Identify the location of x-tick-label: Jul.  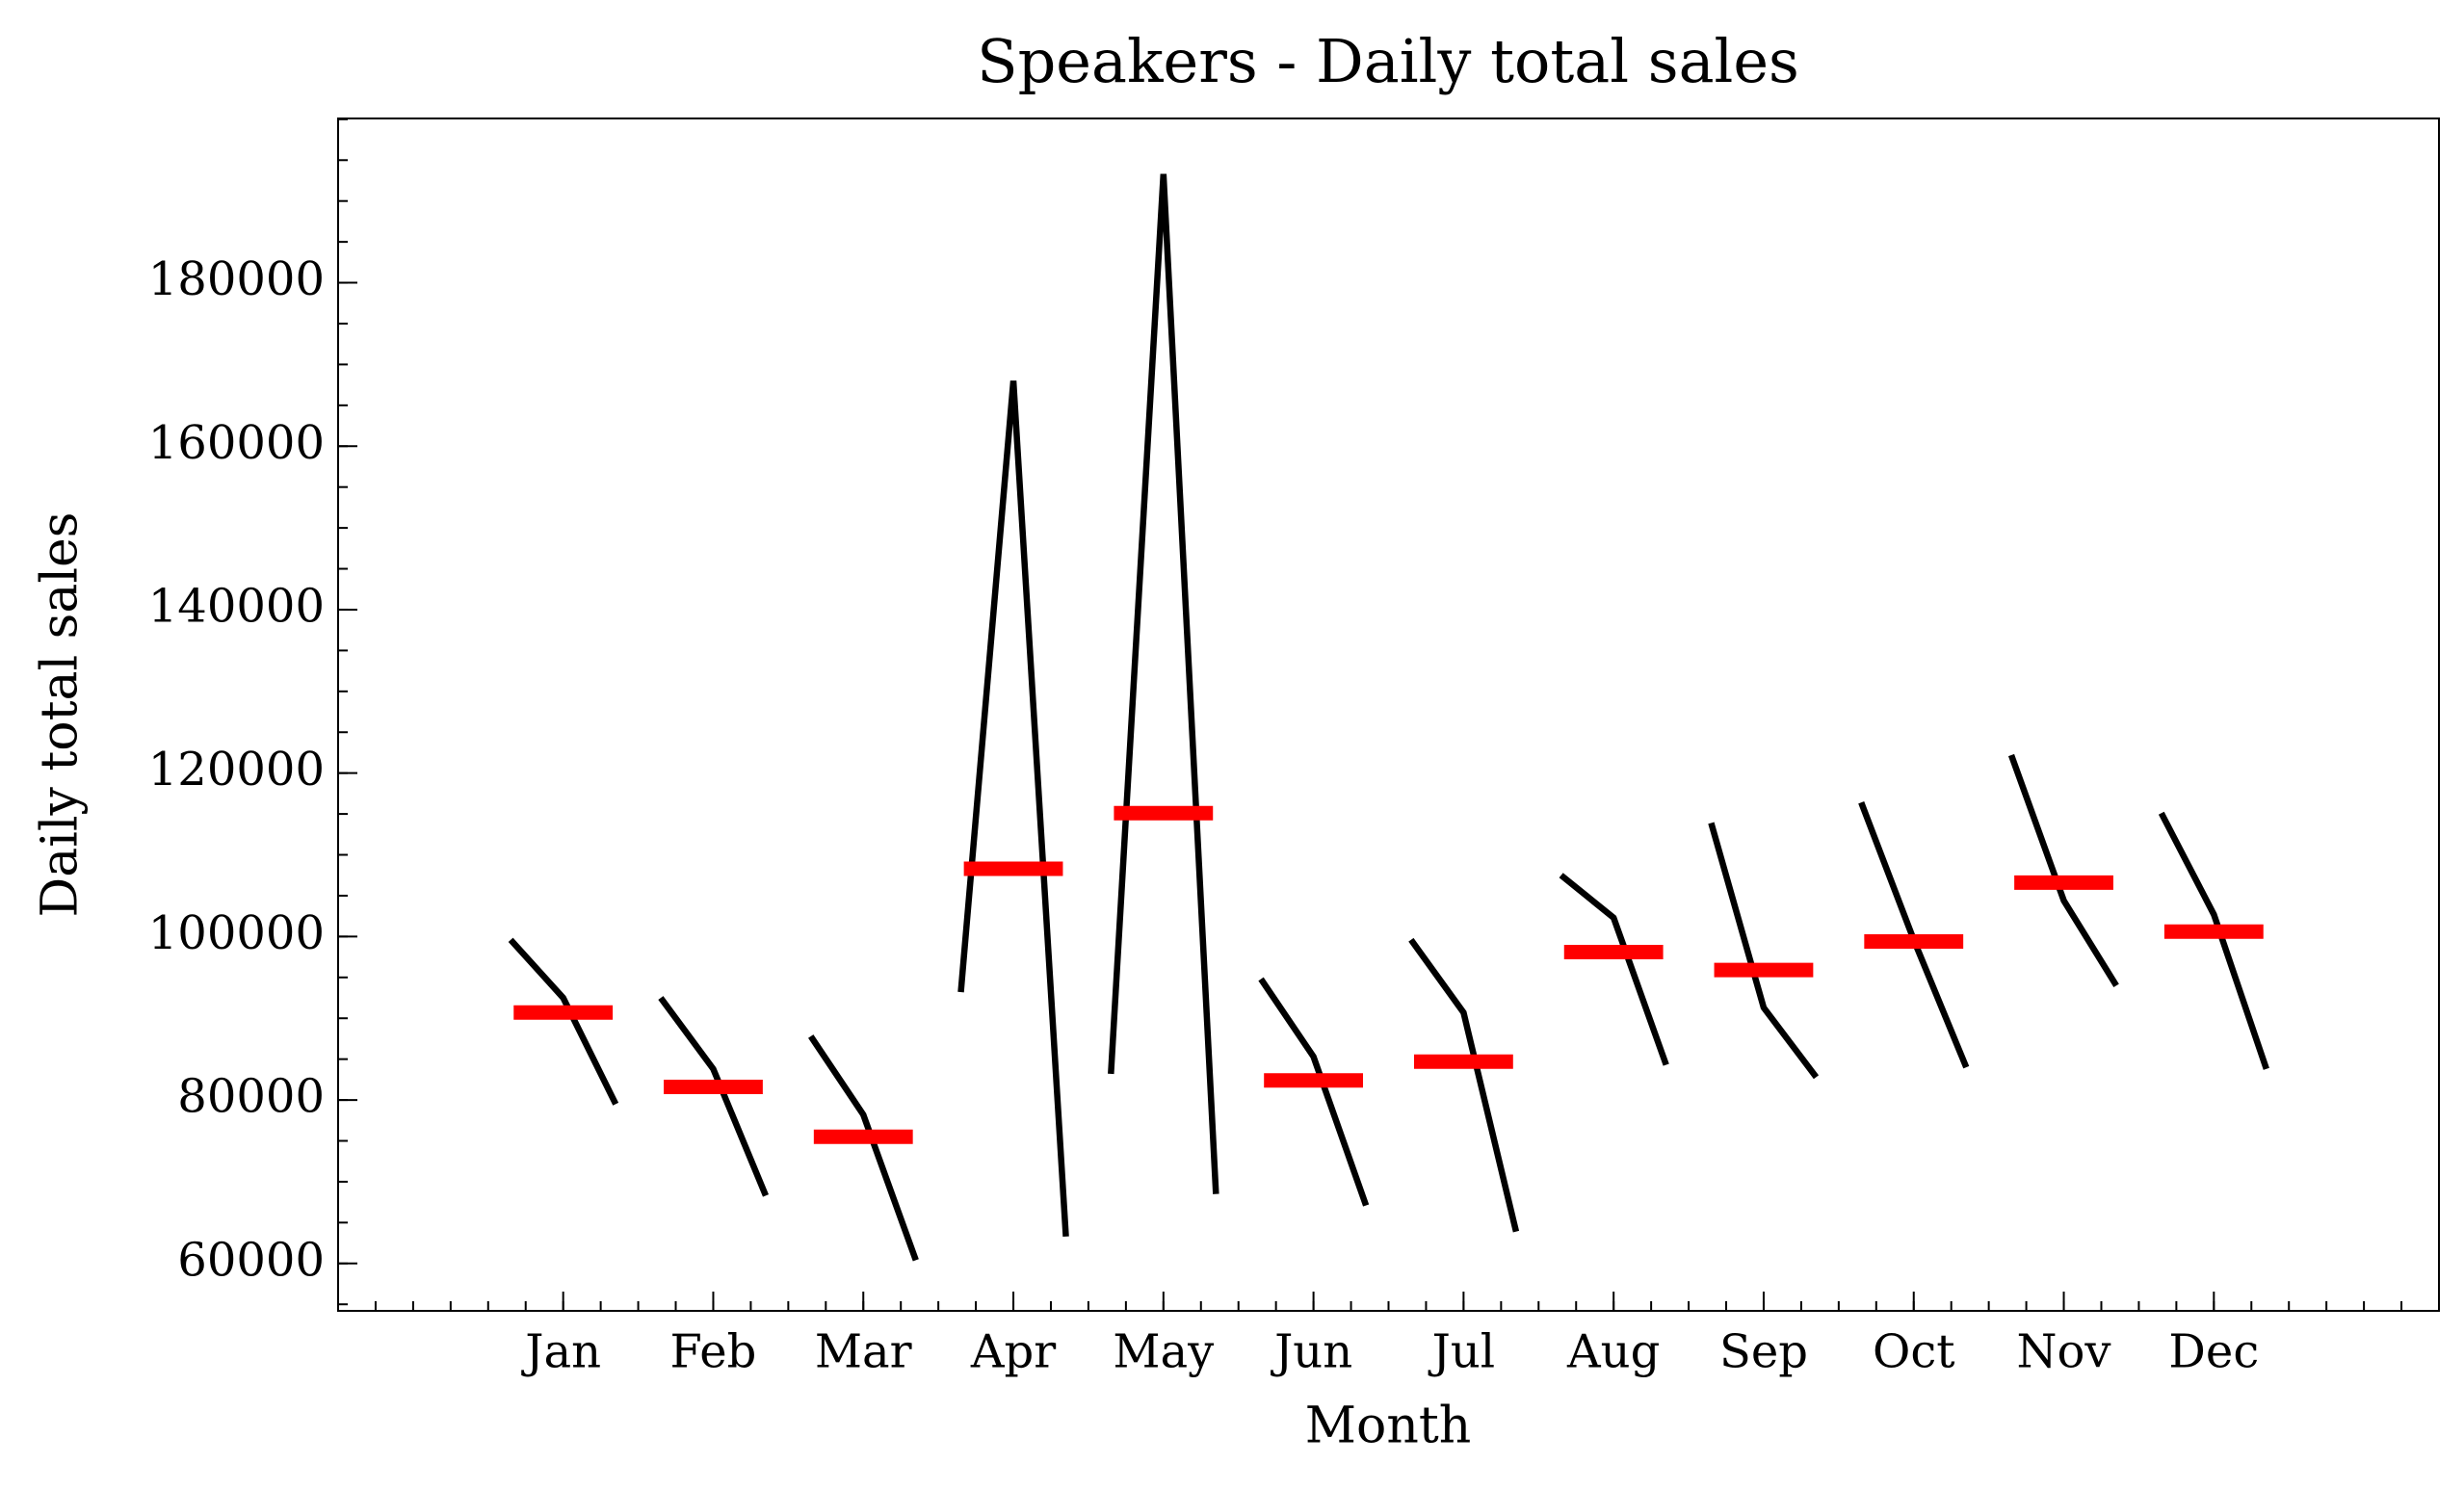
(1462, 1352).